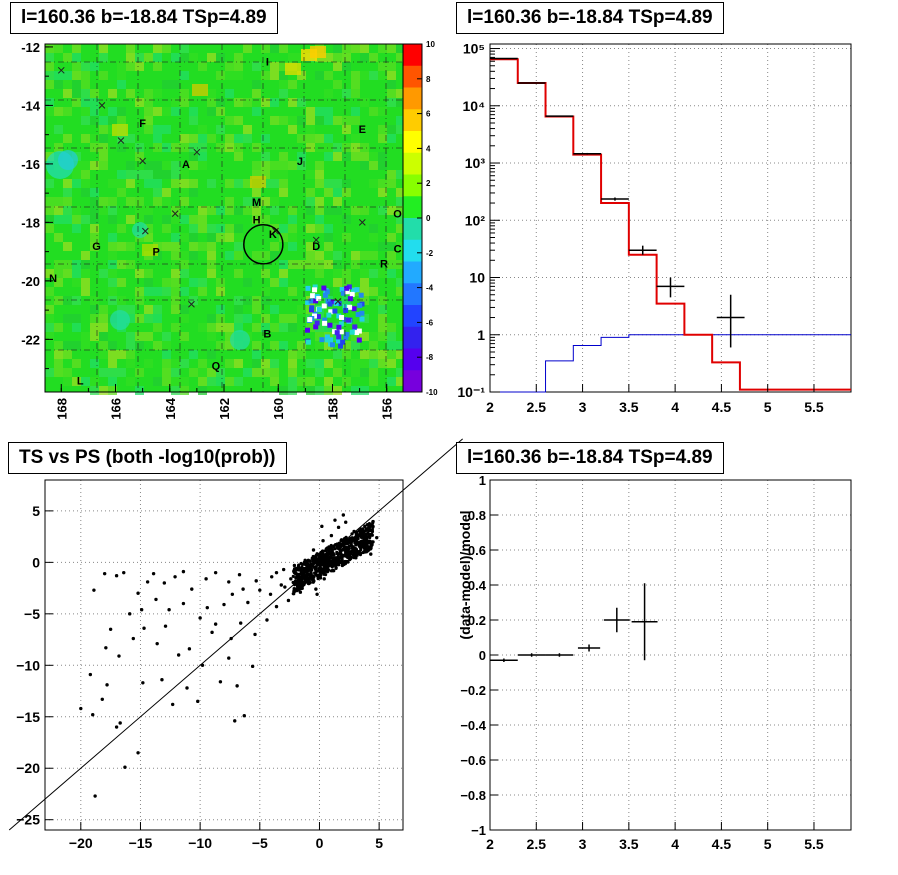 The width and height of the screenshot is (898, 875). What do you see at coordinates (379, 843) in the screenshot?
I see `x-tick-label: 5` at bounding box center [379, 843].